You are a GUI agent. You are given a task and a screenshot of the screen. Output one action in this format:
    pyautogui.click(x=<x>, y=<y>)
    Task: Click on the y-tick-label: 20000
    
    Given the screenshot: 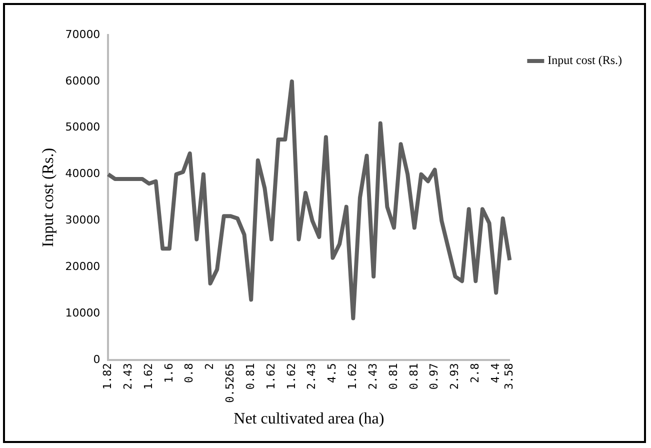 What is the action you would take?
    pyautogui.click(x=82, y=267)
    